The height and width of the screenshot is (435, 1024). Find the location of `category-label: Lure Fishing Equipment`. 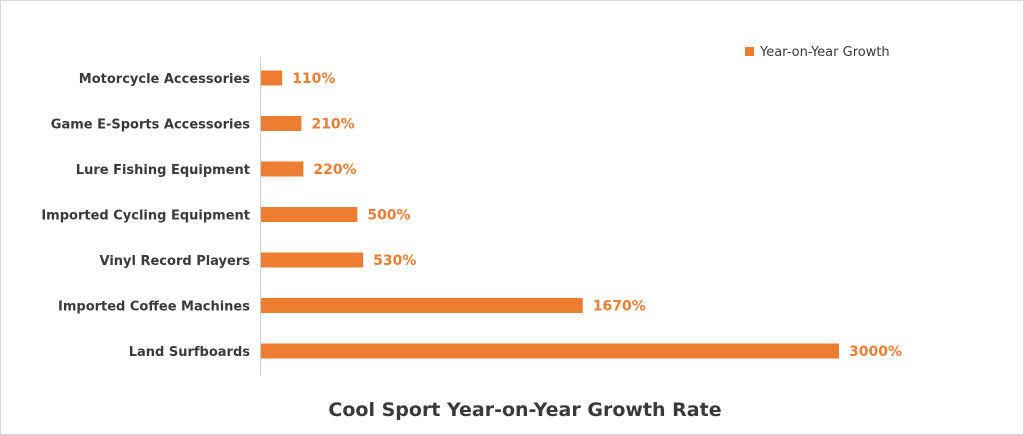

category-label: Lure Fishing Equipment is located at coordinates (163, 170).